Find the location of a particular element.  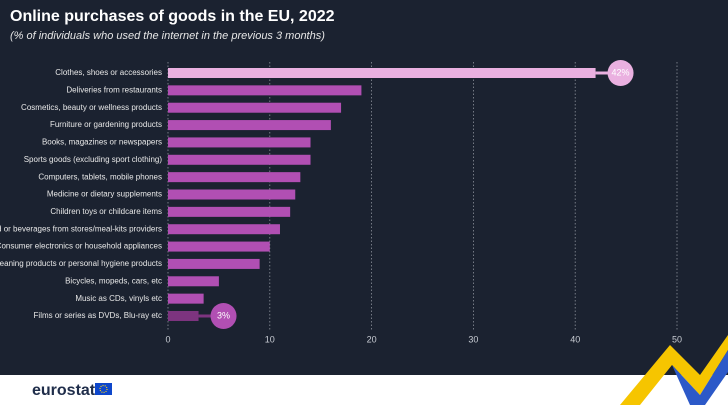

decor-yellow is located at coordinates (674, 370).